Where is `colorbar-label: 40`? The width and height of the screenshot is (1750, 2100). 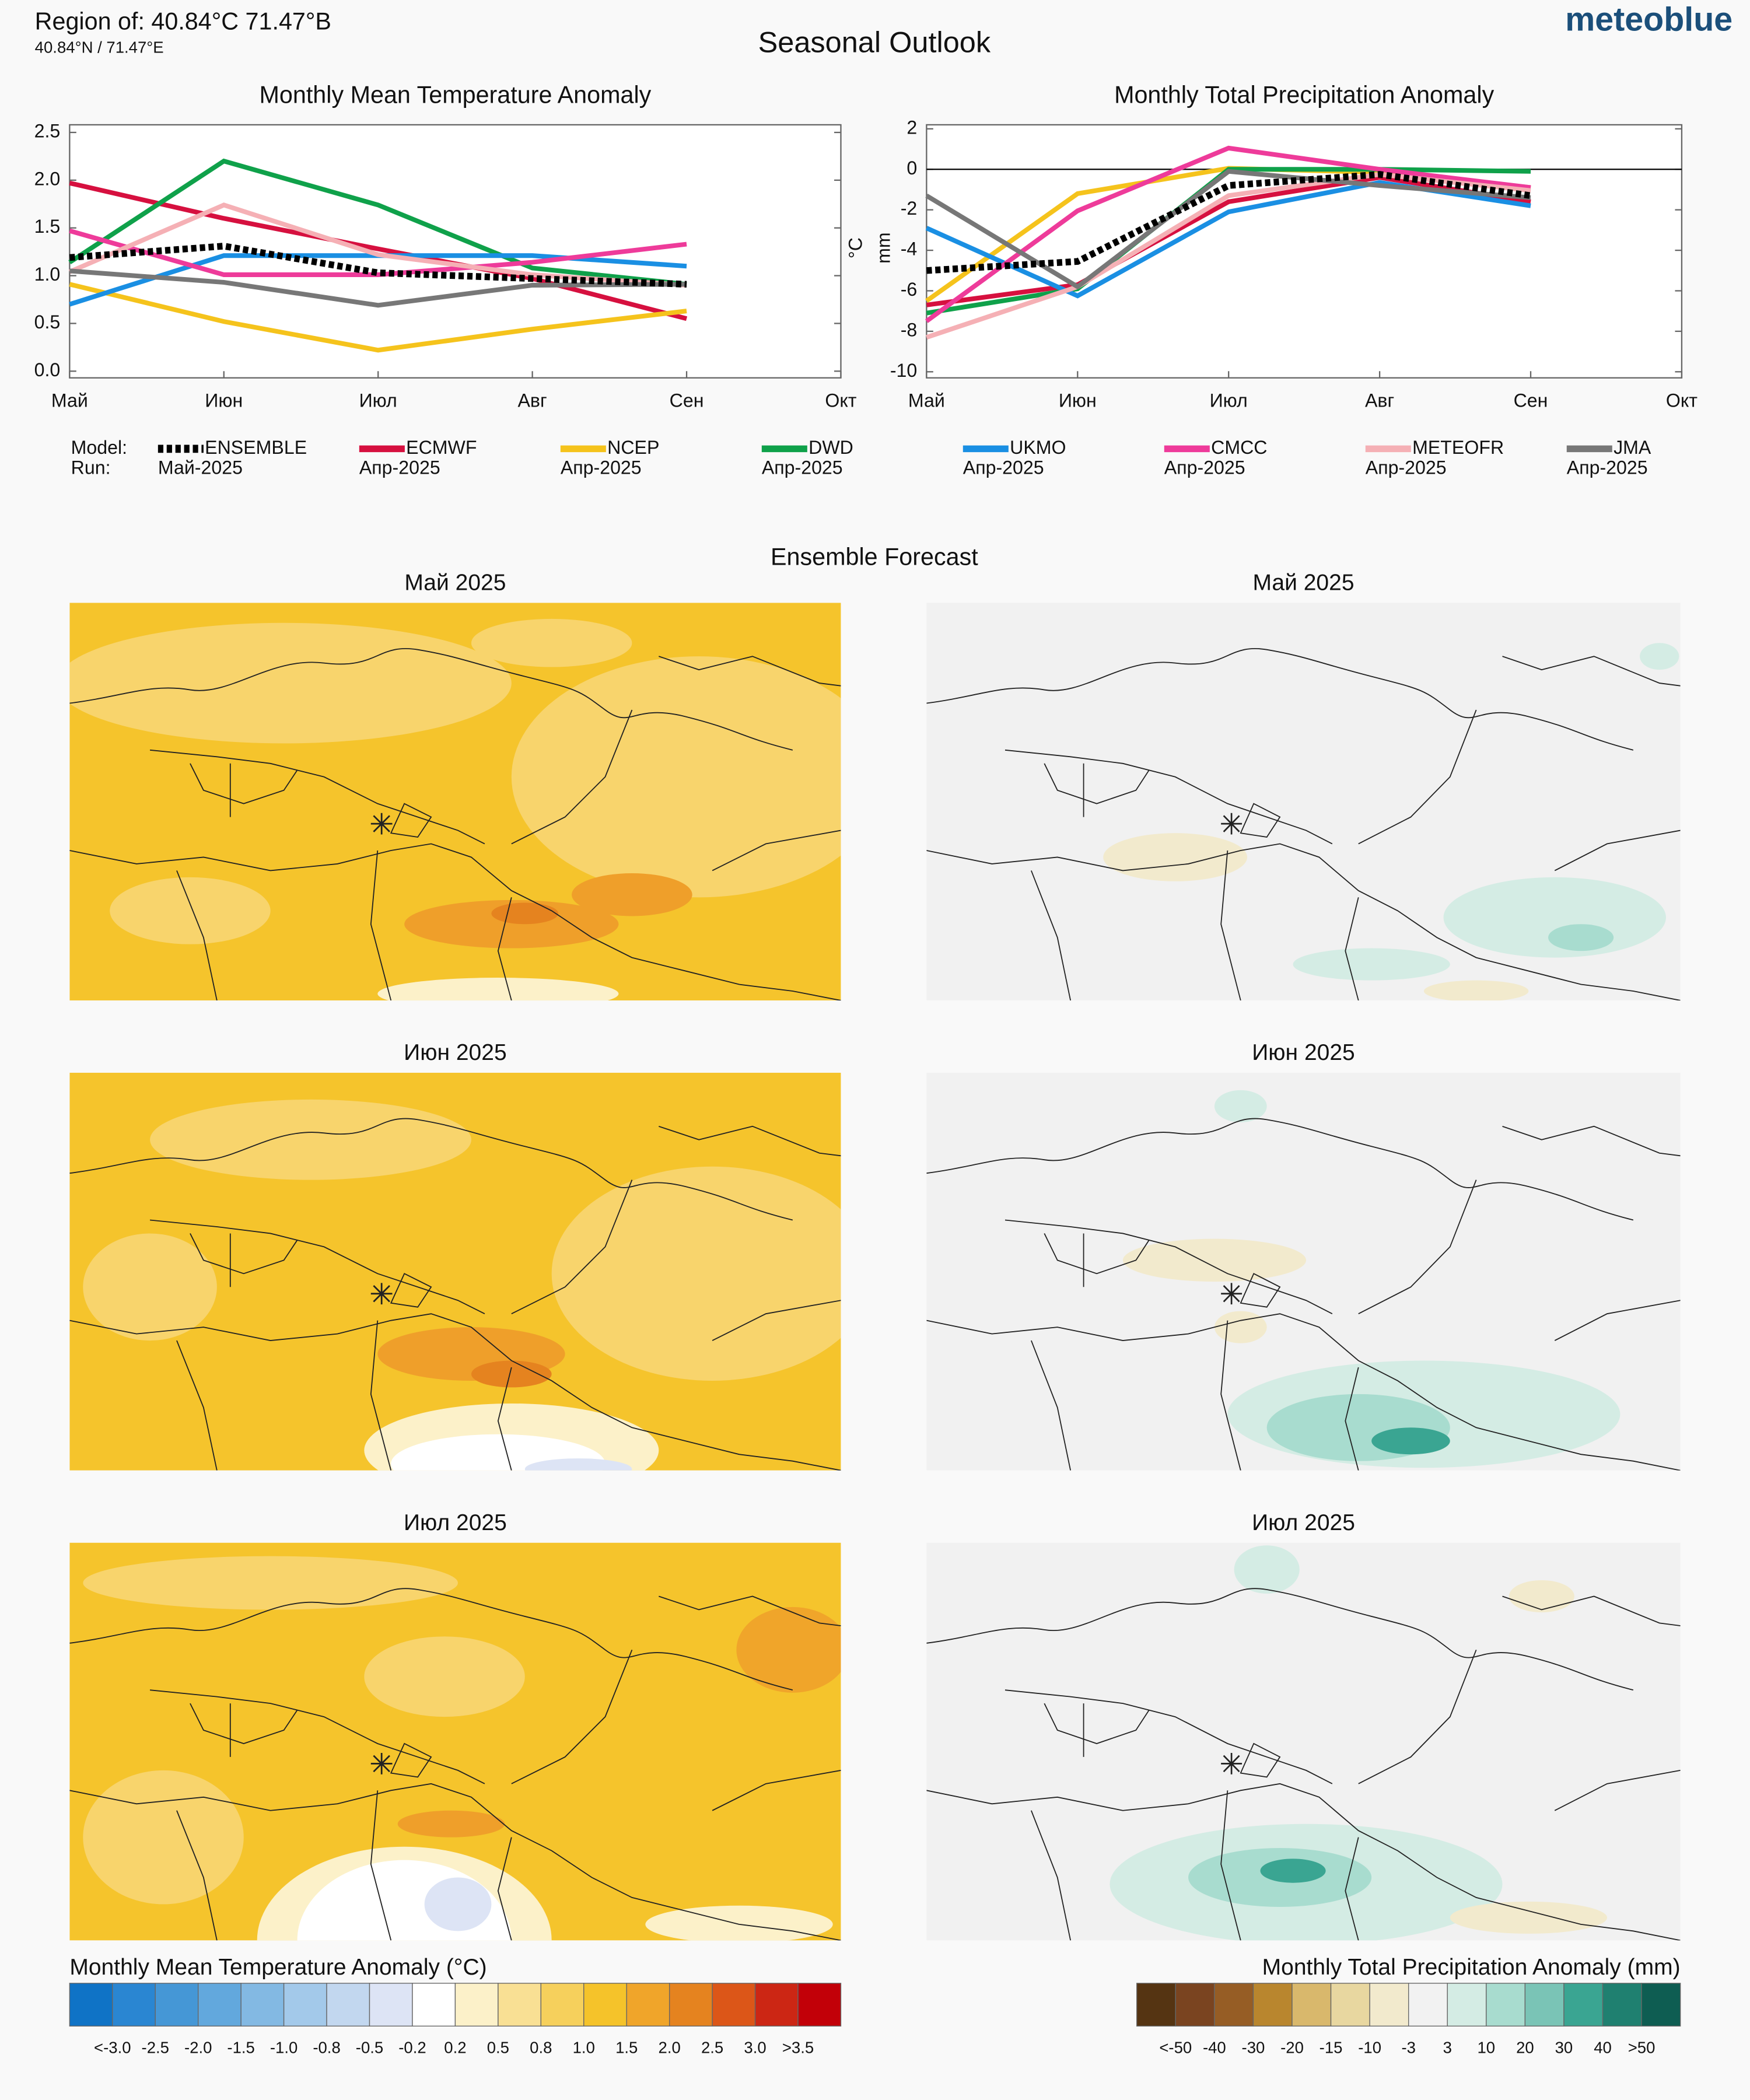
colorbar-label: 40 is located at coordinates (1603, 2048).